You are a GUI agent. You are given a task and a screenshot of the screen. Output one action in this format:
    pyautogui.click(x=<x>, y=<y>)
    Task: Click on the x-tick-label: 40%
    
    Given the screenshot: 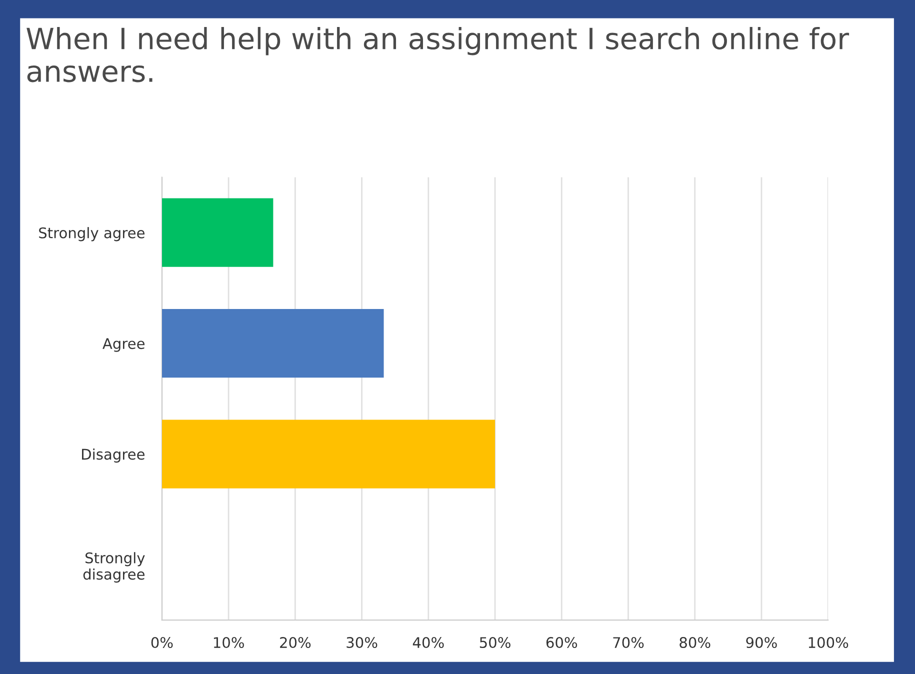 What is the action you would take?
    pyautogui.click(x=428, y=642)
    